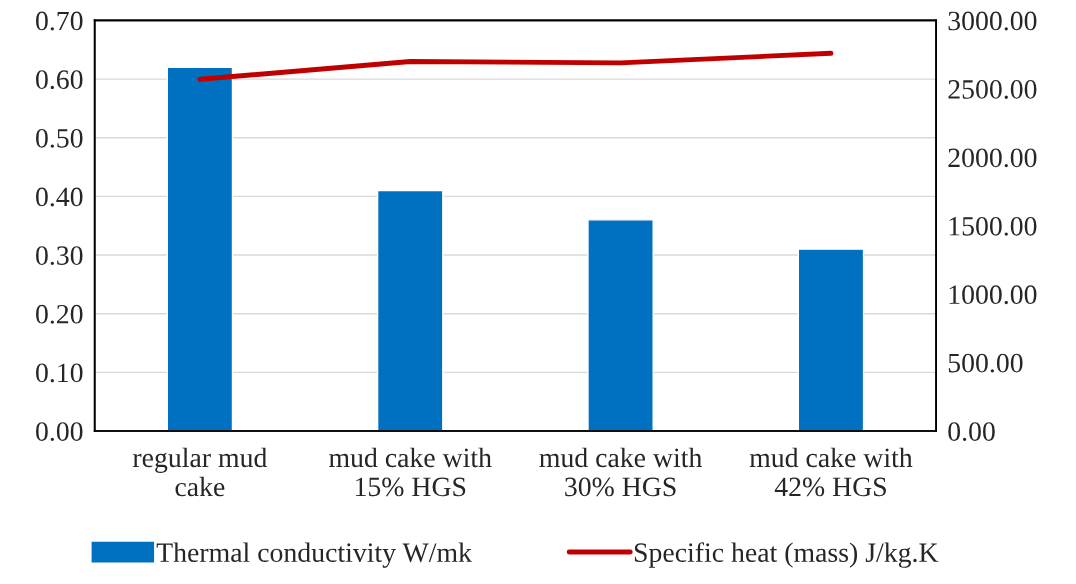  I want to click on y2-tick-label: 3000.00, so click(992, 21).